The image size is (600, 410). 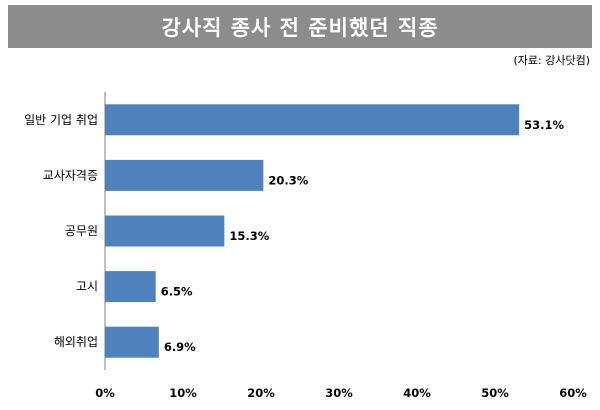 I want to click on category-label: 해외취업, so click(x=76, y=342).